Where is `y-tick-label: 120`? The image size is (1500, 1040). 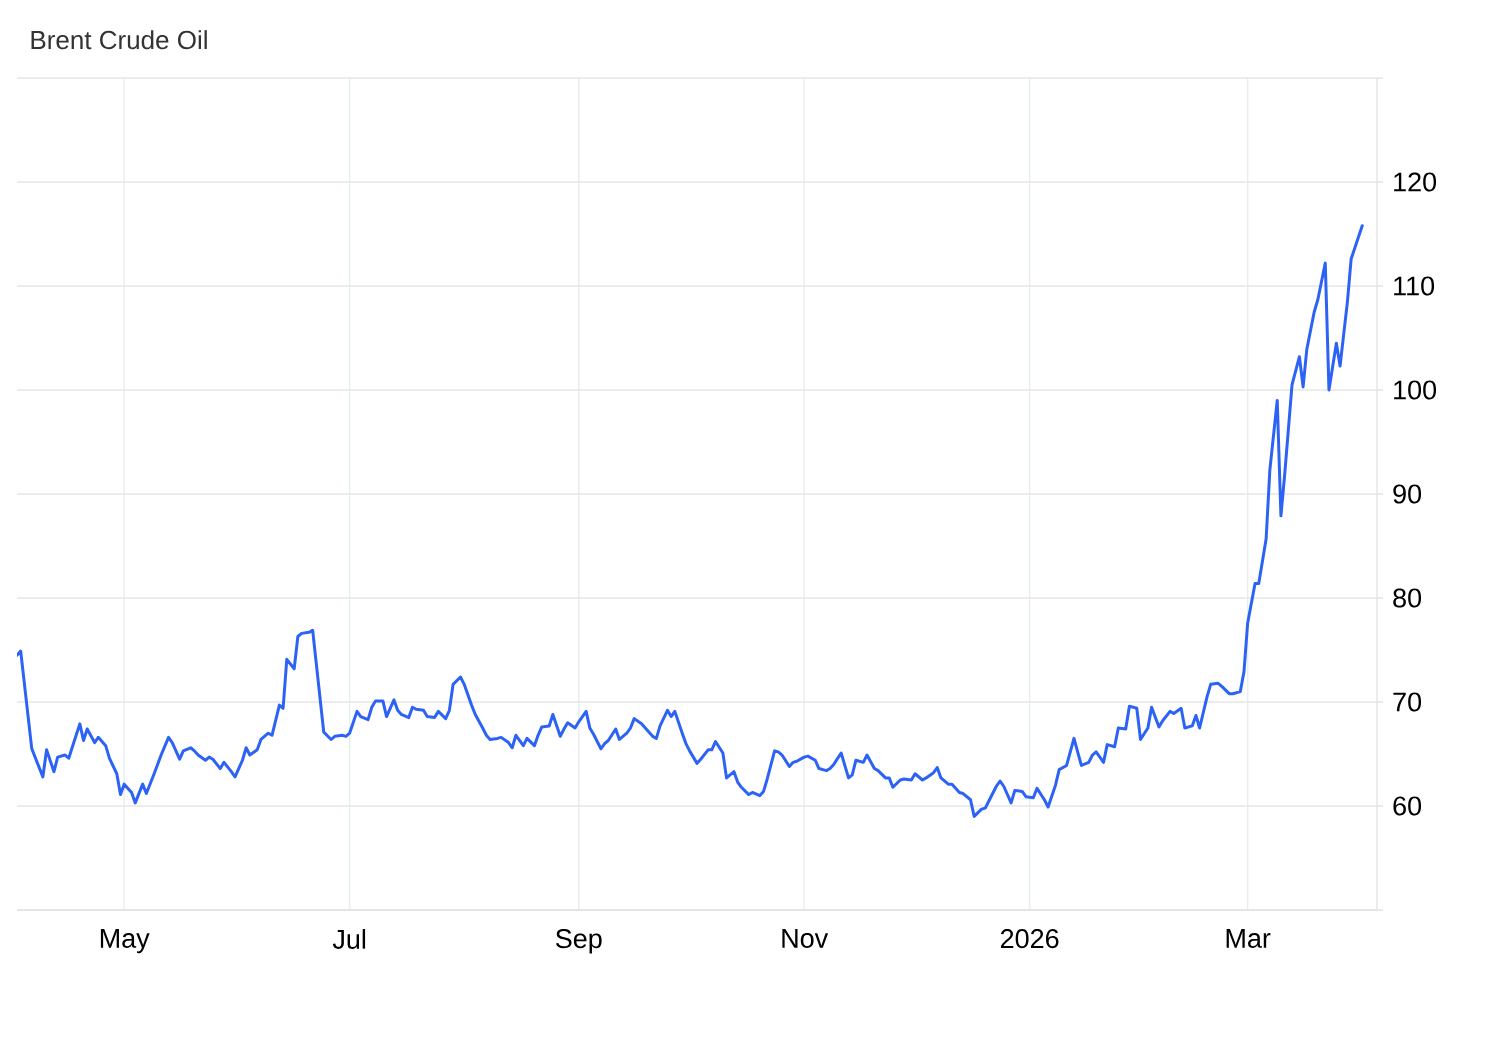
y-tick-label: 120 is located at coordinates (1415, 182).